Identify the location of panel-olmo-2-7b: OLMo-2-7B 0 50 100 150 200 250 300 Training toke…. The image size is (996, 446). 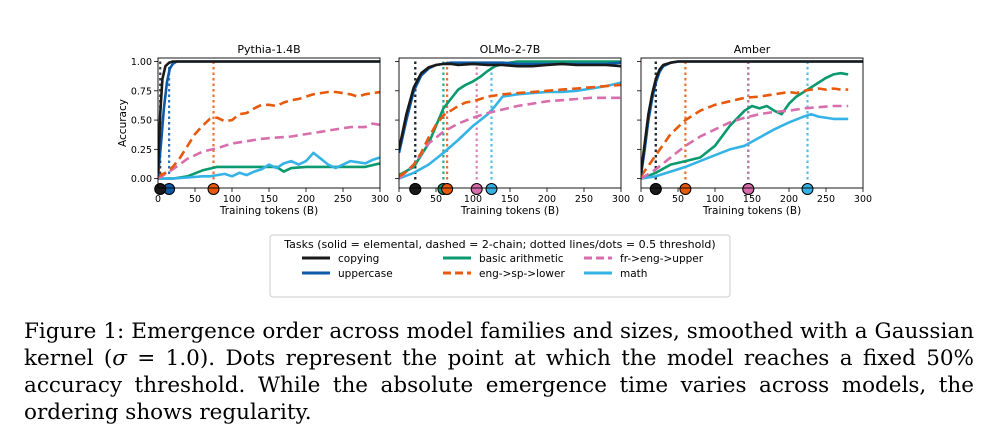
(512, 130).